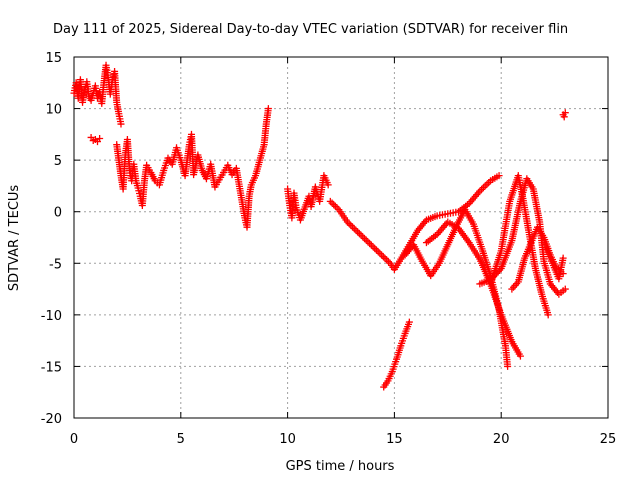 Image resolution: width=640 pixels, height=480 pixels. I want to click on y-tick-label: 5, so click(58, 161).